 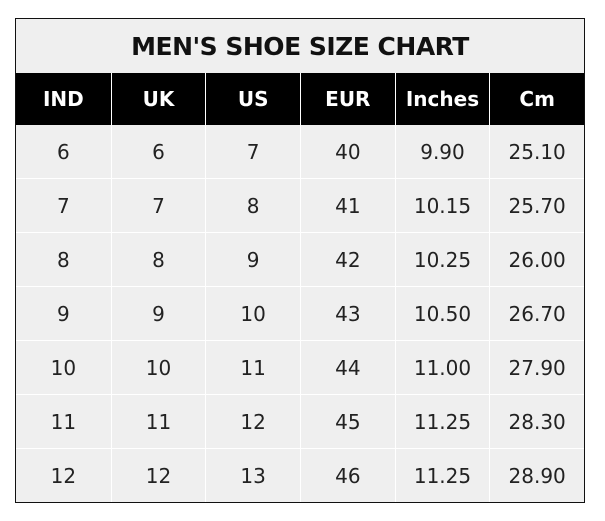 What do you see at coordinates (252, 99) in the screenshot?
I see `column-header-us: US` at bounding box center [252, 99].